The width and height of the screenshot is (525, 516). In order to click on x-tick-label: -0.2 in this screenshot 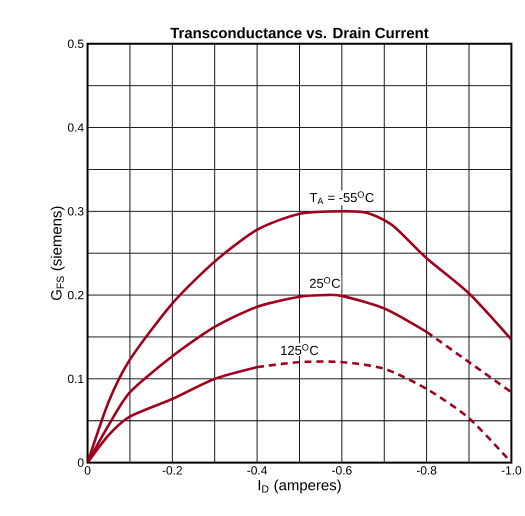, I will do `click(172, 470)`.